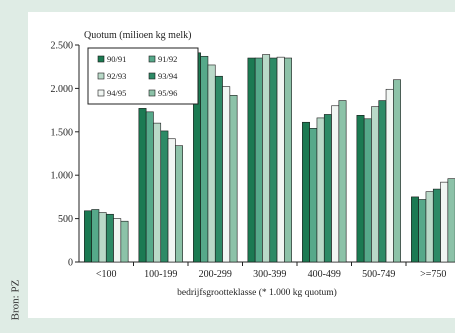  What do you see at coordinates (215, 274) in the screenshot?
I see `x-tick-label: 200-299` at bounding box center [215, 274].